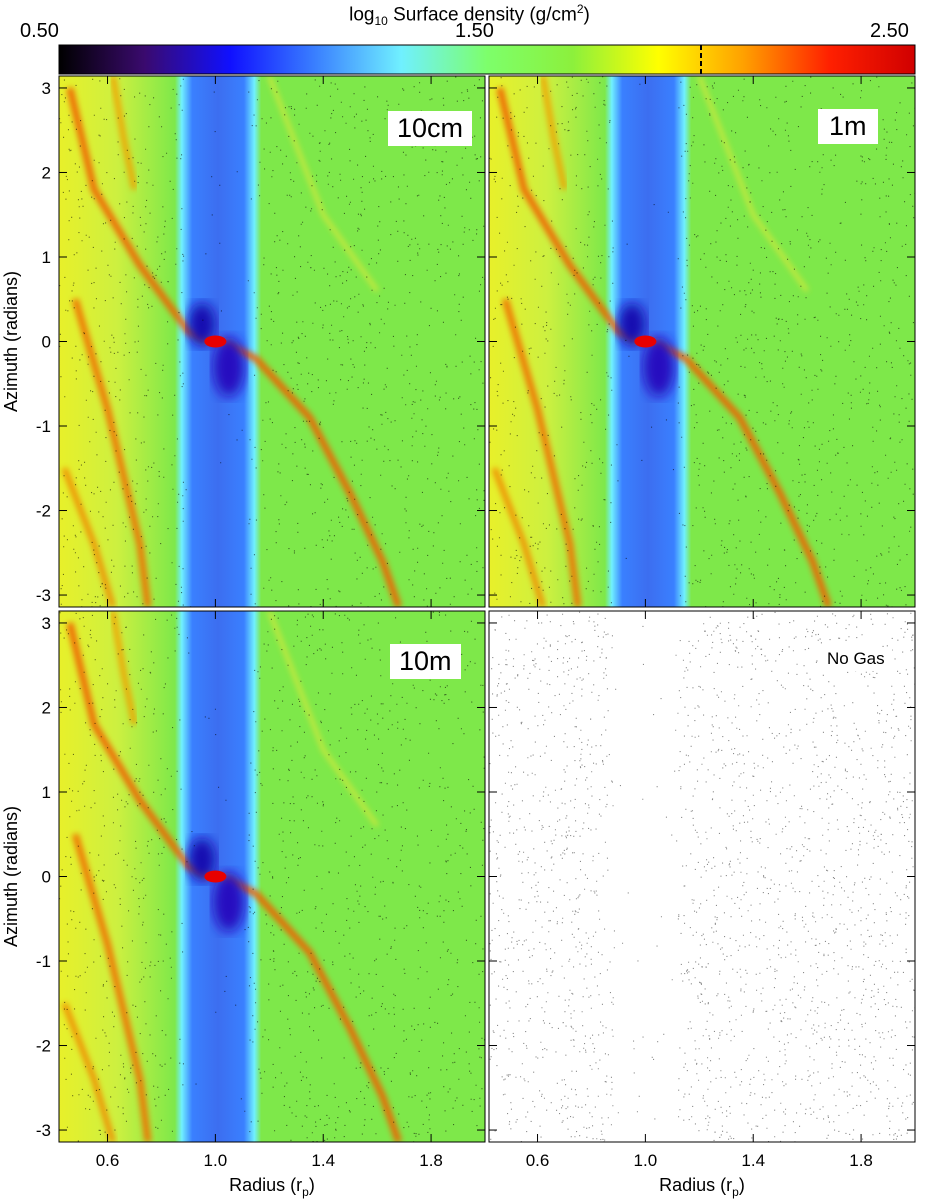 Image resolution: width=939 pixels, height=1200 pixels. What do you see at coordinates (39, 31) in the screenshot?
I see `colorbar-min-label: 0.50` at bounding box center [39, 31].